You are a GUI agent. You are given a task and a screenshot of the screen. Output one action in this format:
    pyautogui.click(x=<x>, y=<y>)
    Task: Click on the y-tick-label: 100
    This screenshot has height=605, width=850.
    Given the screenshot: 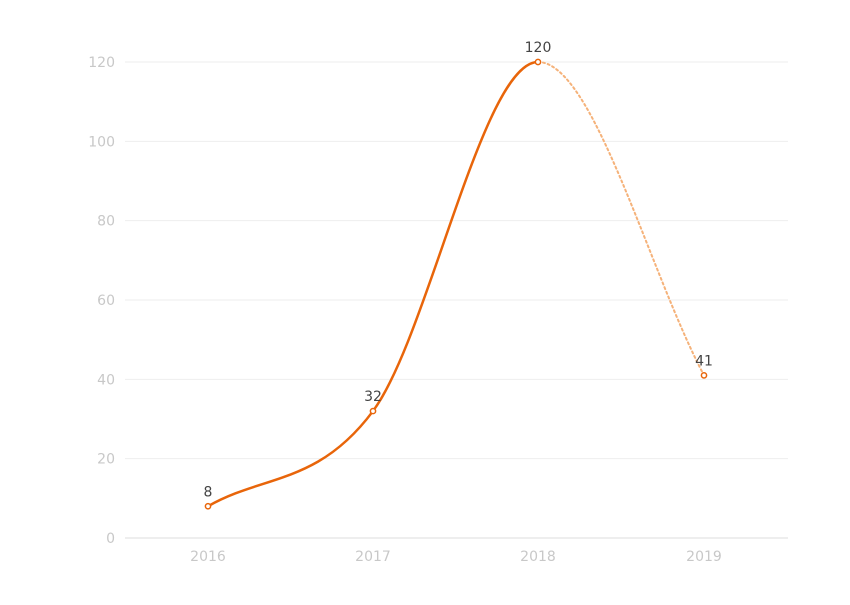 What is the action you would take?
    pyautogui.click(x=101, y=142)
    